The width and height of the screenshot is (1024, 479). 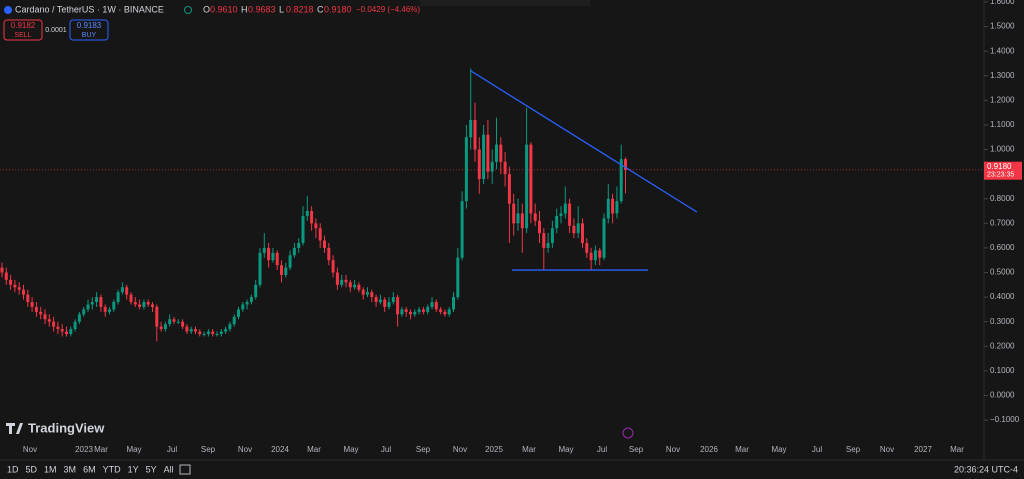 I want to click on date-range-icon, so click(x=185, y=469).